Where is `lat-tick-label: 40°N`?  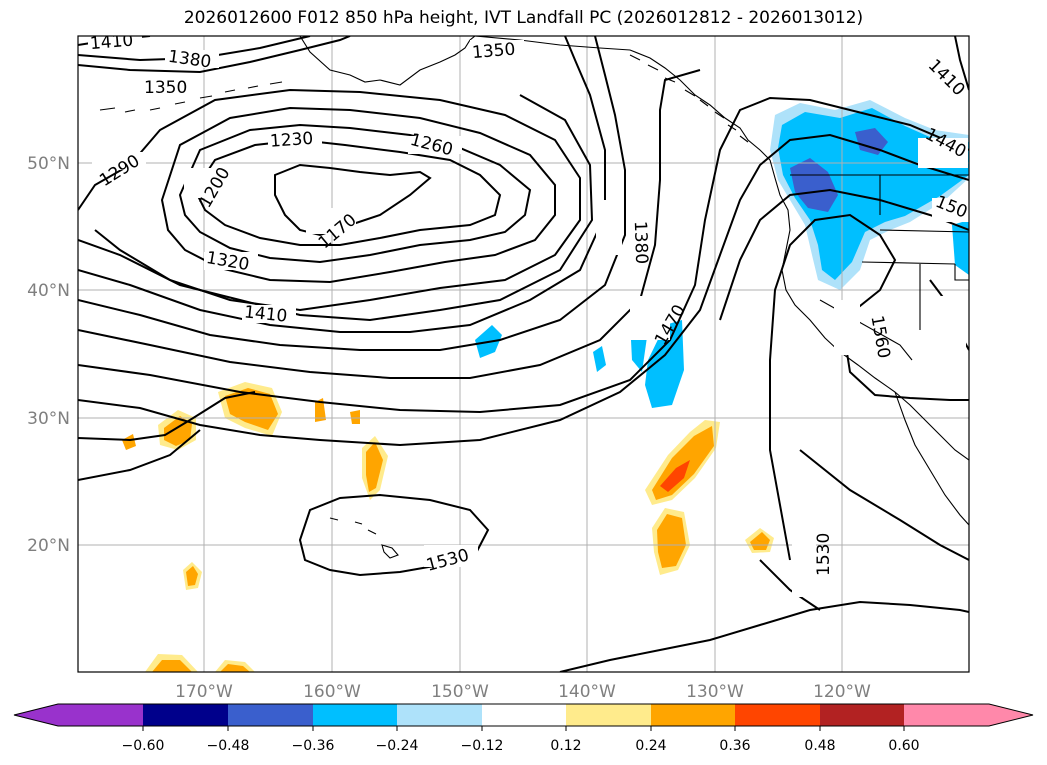 lat-tick-label: 40°N is located at coordinates (48, 291).